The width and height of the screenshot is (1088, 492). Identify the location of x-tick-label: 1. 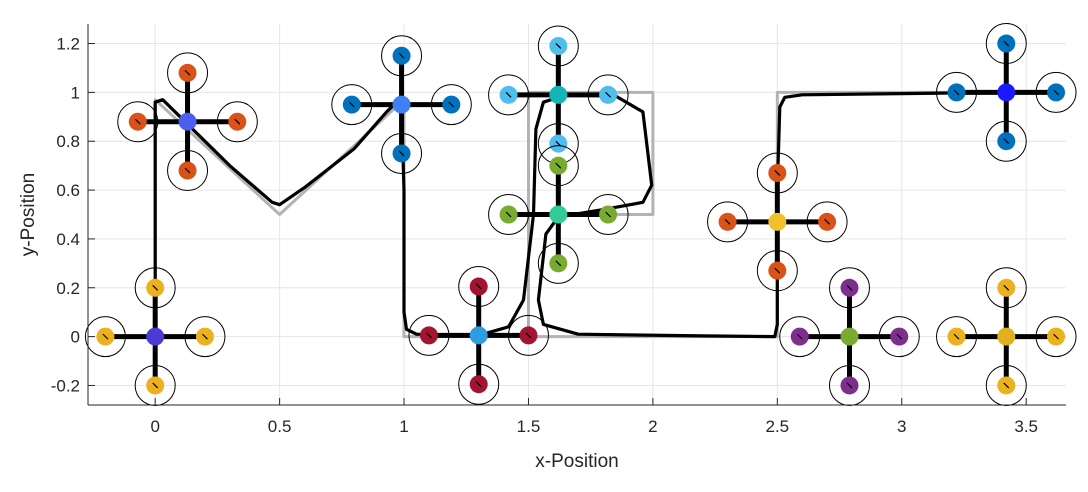
(403, 426).